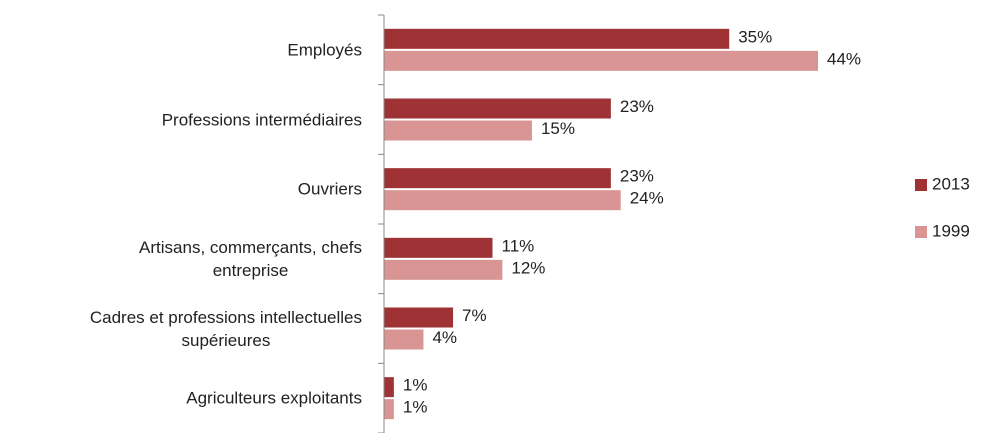  What do you see at coordinates (755, 36) in the screenshot?
I see `data-label: 35%` at bounding box center [755, 36].